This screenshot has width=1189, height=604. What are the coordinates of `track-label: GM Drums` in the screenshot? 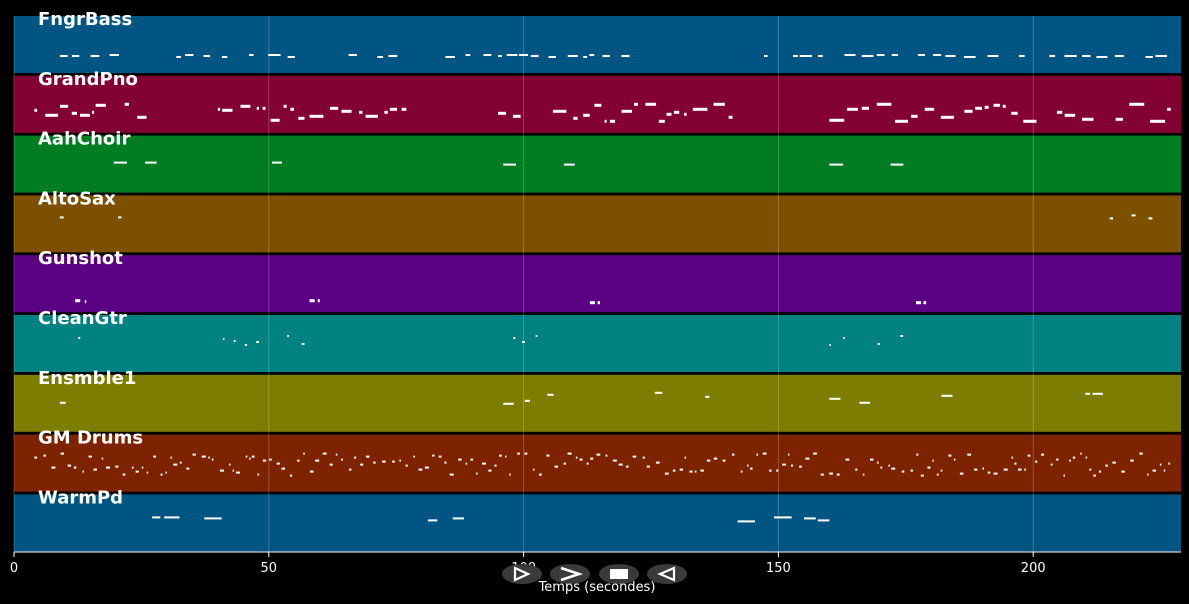 It's located at (90, 438).